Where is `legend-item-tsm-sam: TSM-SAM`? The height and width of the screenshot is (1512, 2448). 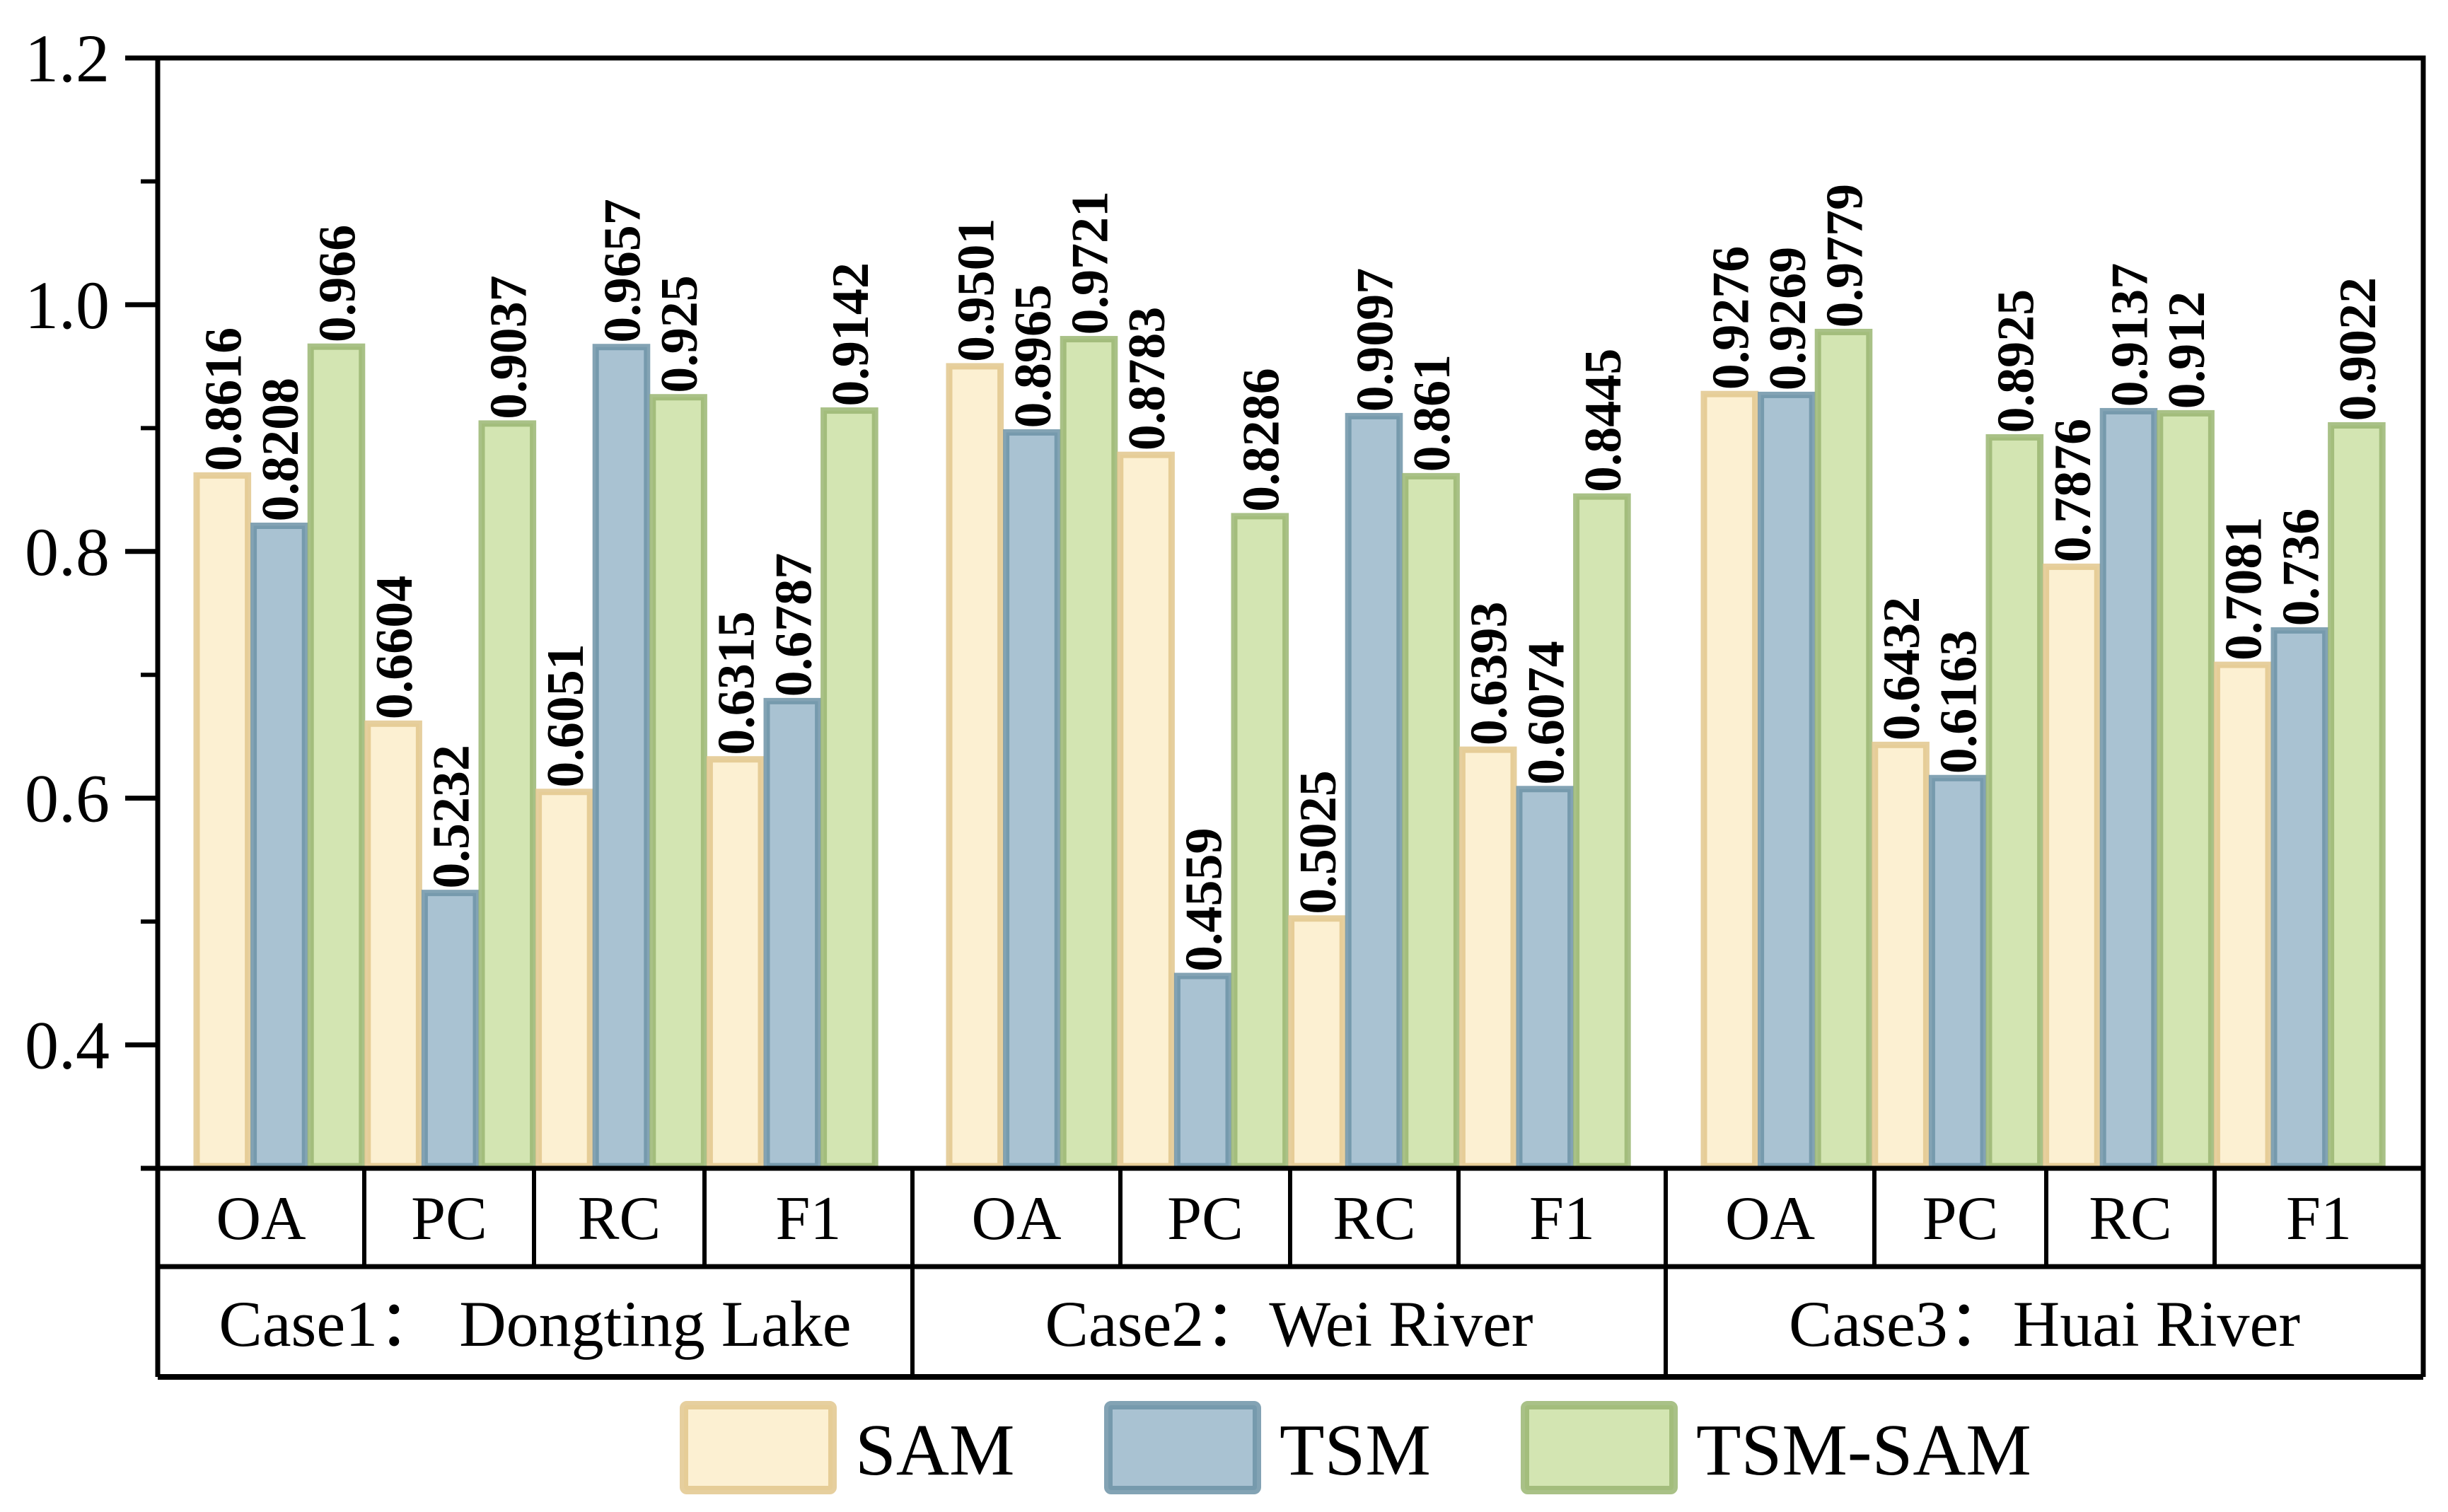
legend-item-tsm-sam: TSM-SAM is located at coordinates (1776, 1447).